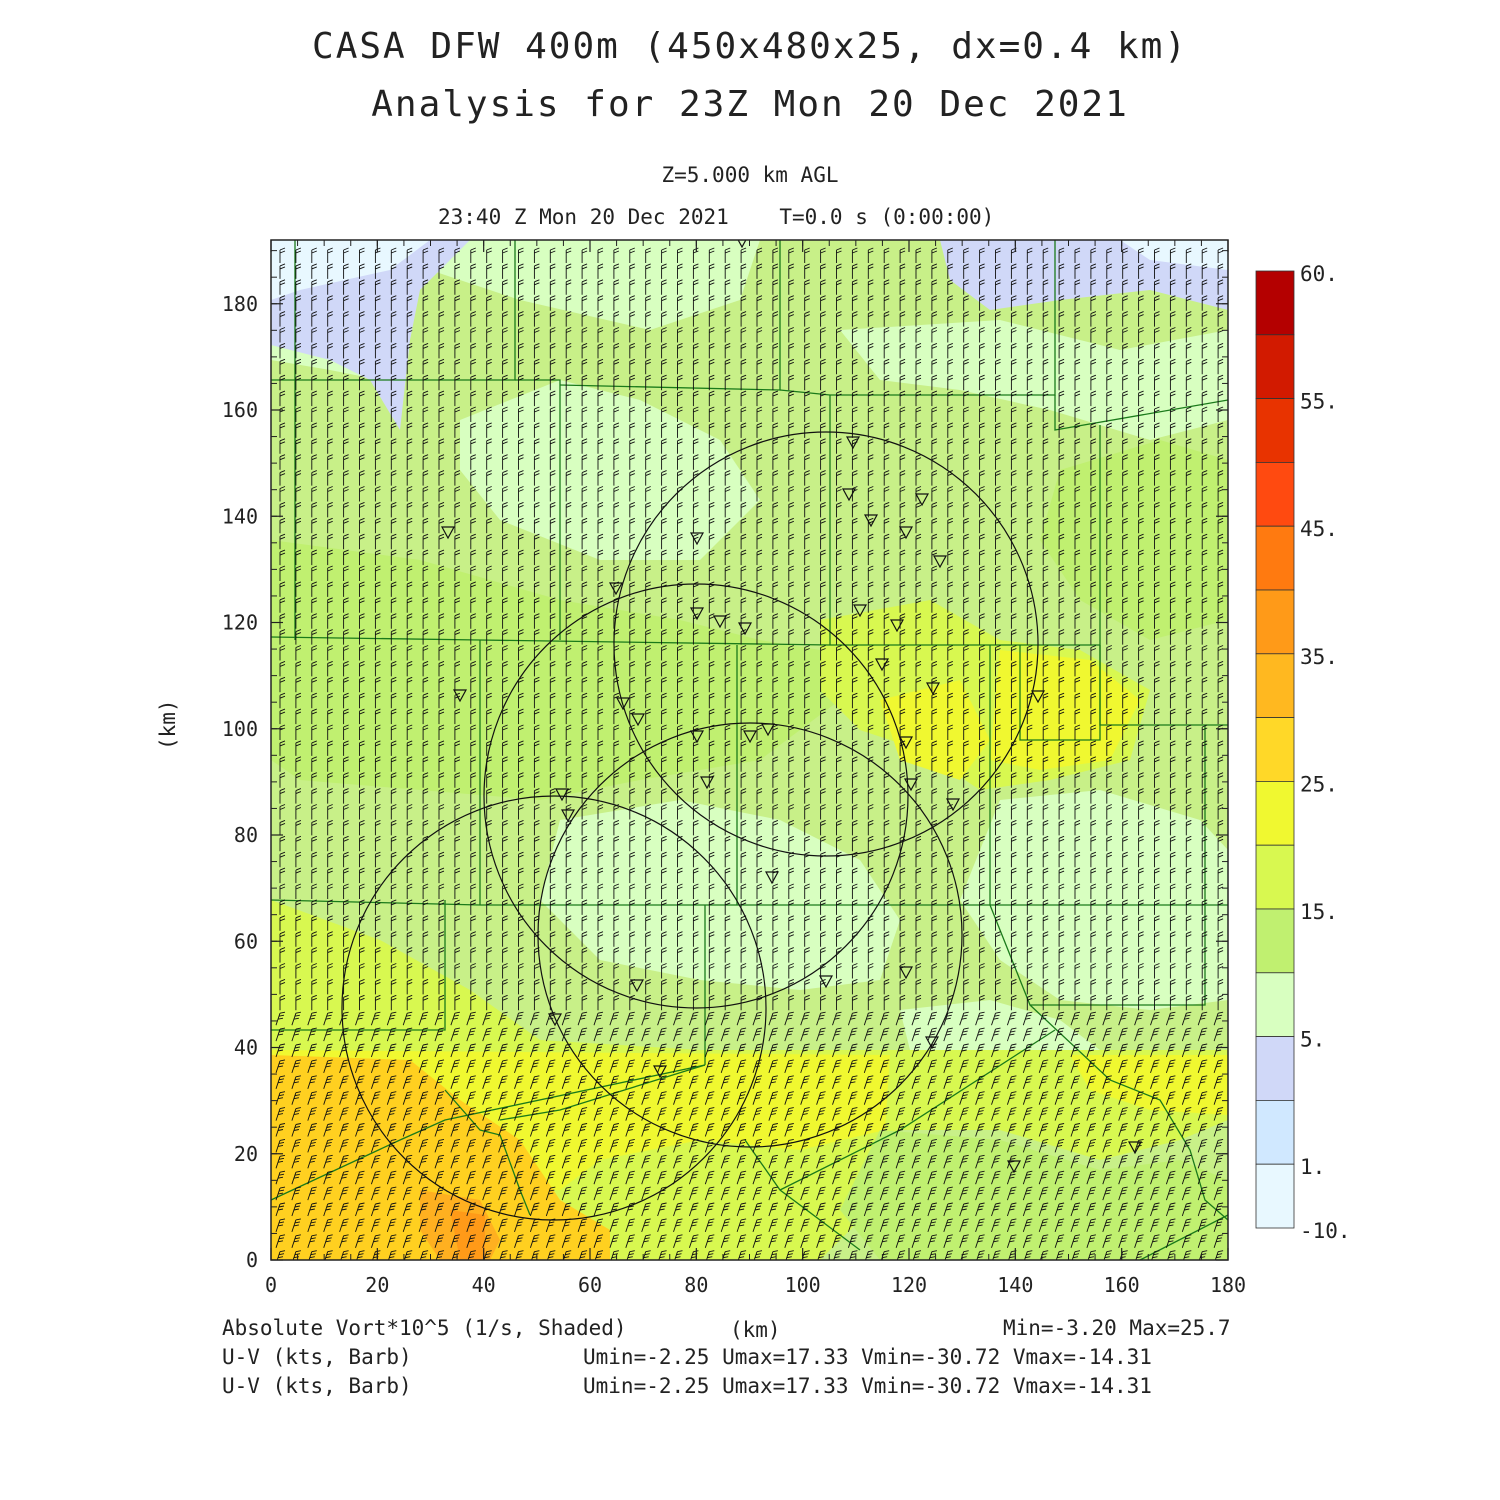  I want to click on colorbar-label: 35., so click(1319, 657).